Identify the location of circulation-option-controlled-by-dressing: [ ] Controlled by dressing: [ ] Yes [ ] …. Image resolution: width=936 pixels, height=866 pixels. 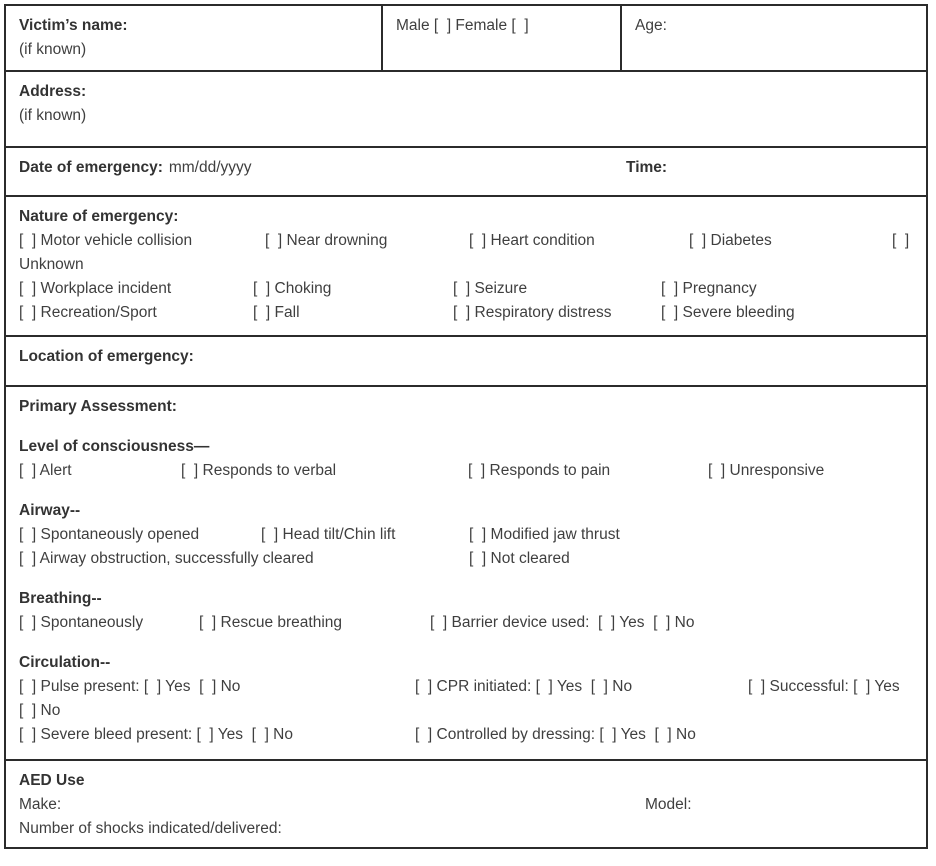
(555, 734).